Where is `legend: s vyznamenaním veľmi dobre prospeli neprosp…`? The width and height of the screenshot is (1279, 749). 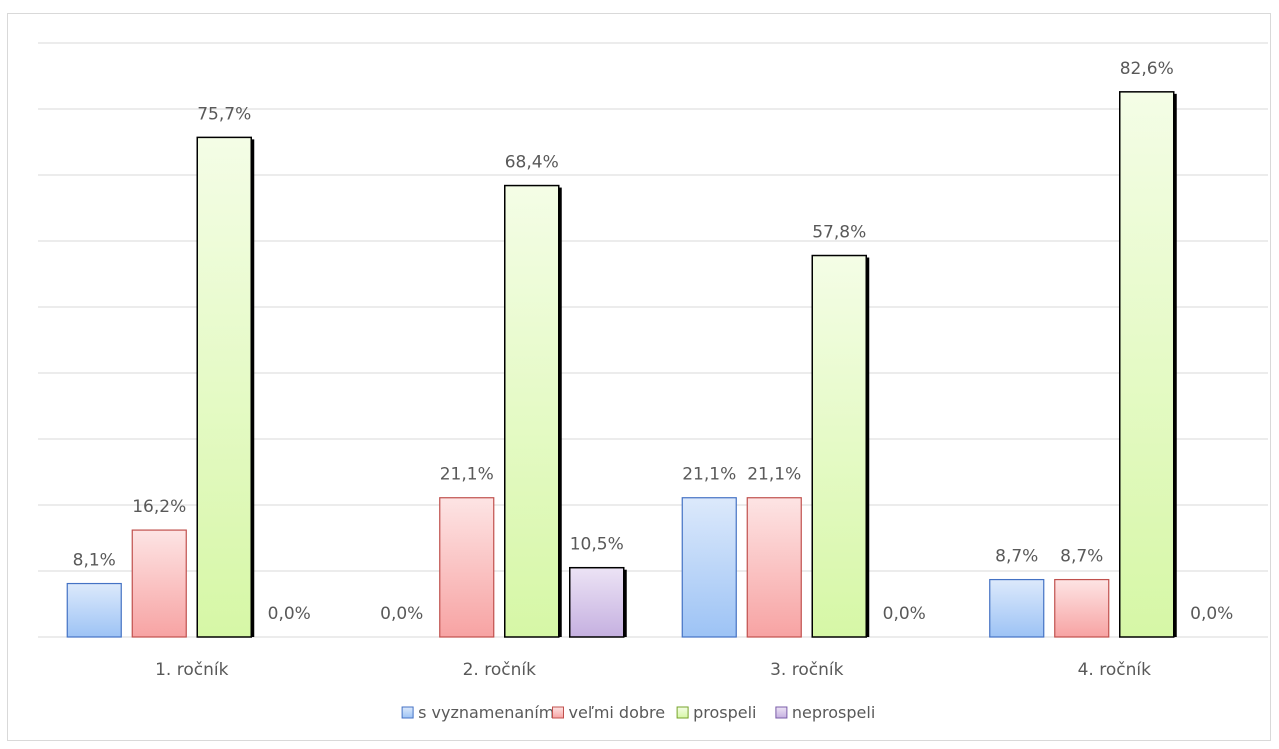 legend: s vyznamenaním veľmi dobre prospeli neprosp… is located at coordinates (638, 712).